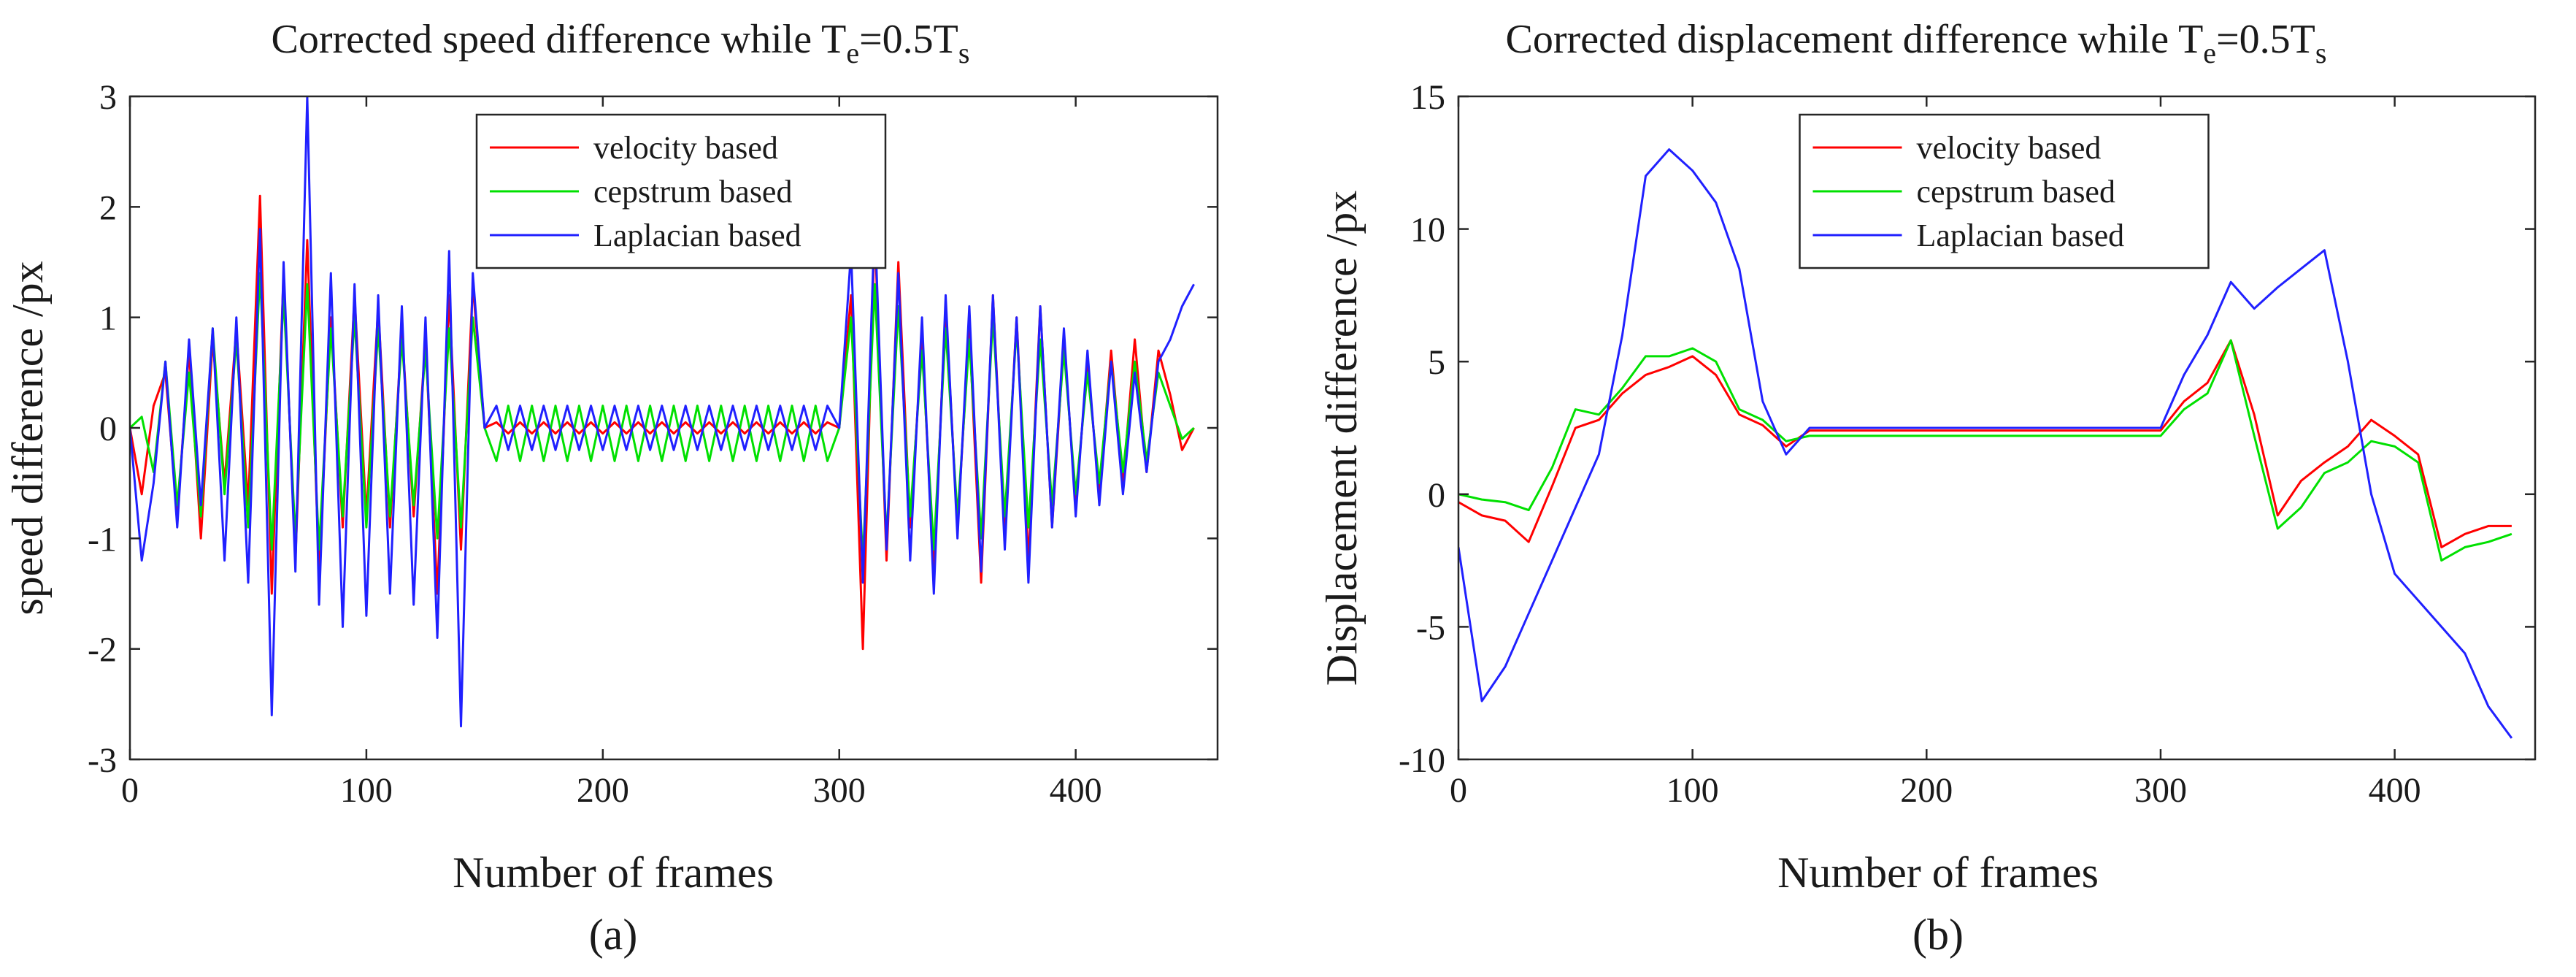 The image size is (2576, 977). What do you see at coordinates (1458, 790) in the screenshot?
I see `chart-b-xtick-label: 0` at bounding box center [1458, 790].